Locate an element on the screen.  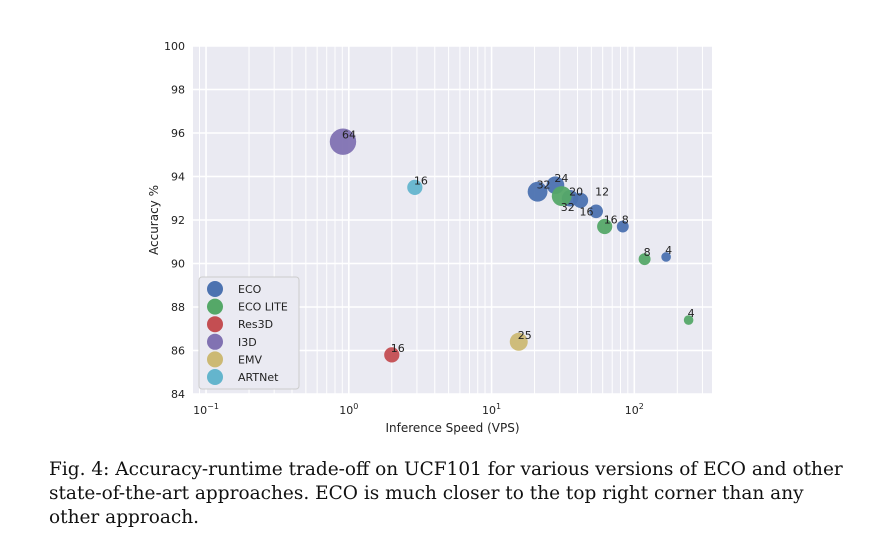
legend-label: ECO is located at coordinates (250, 289).